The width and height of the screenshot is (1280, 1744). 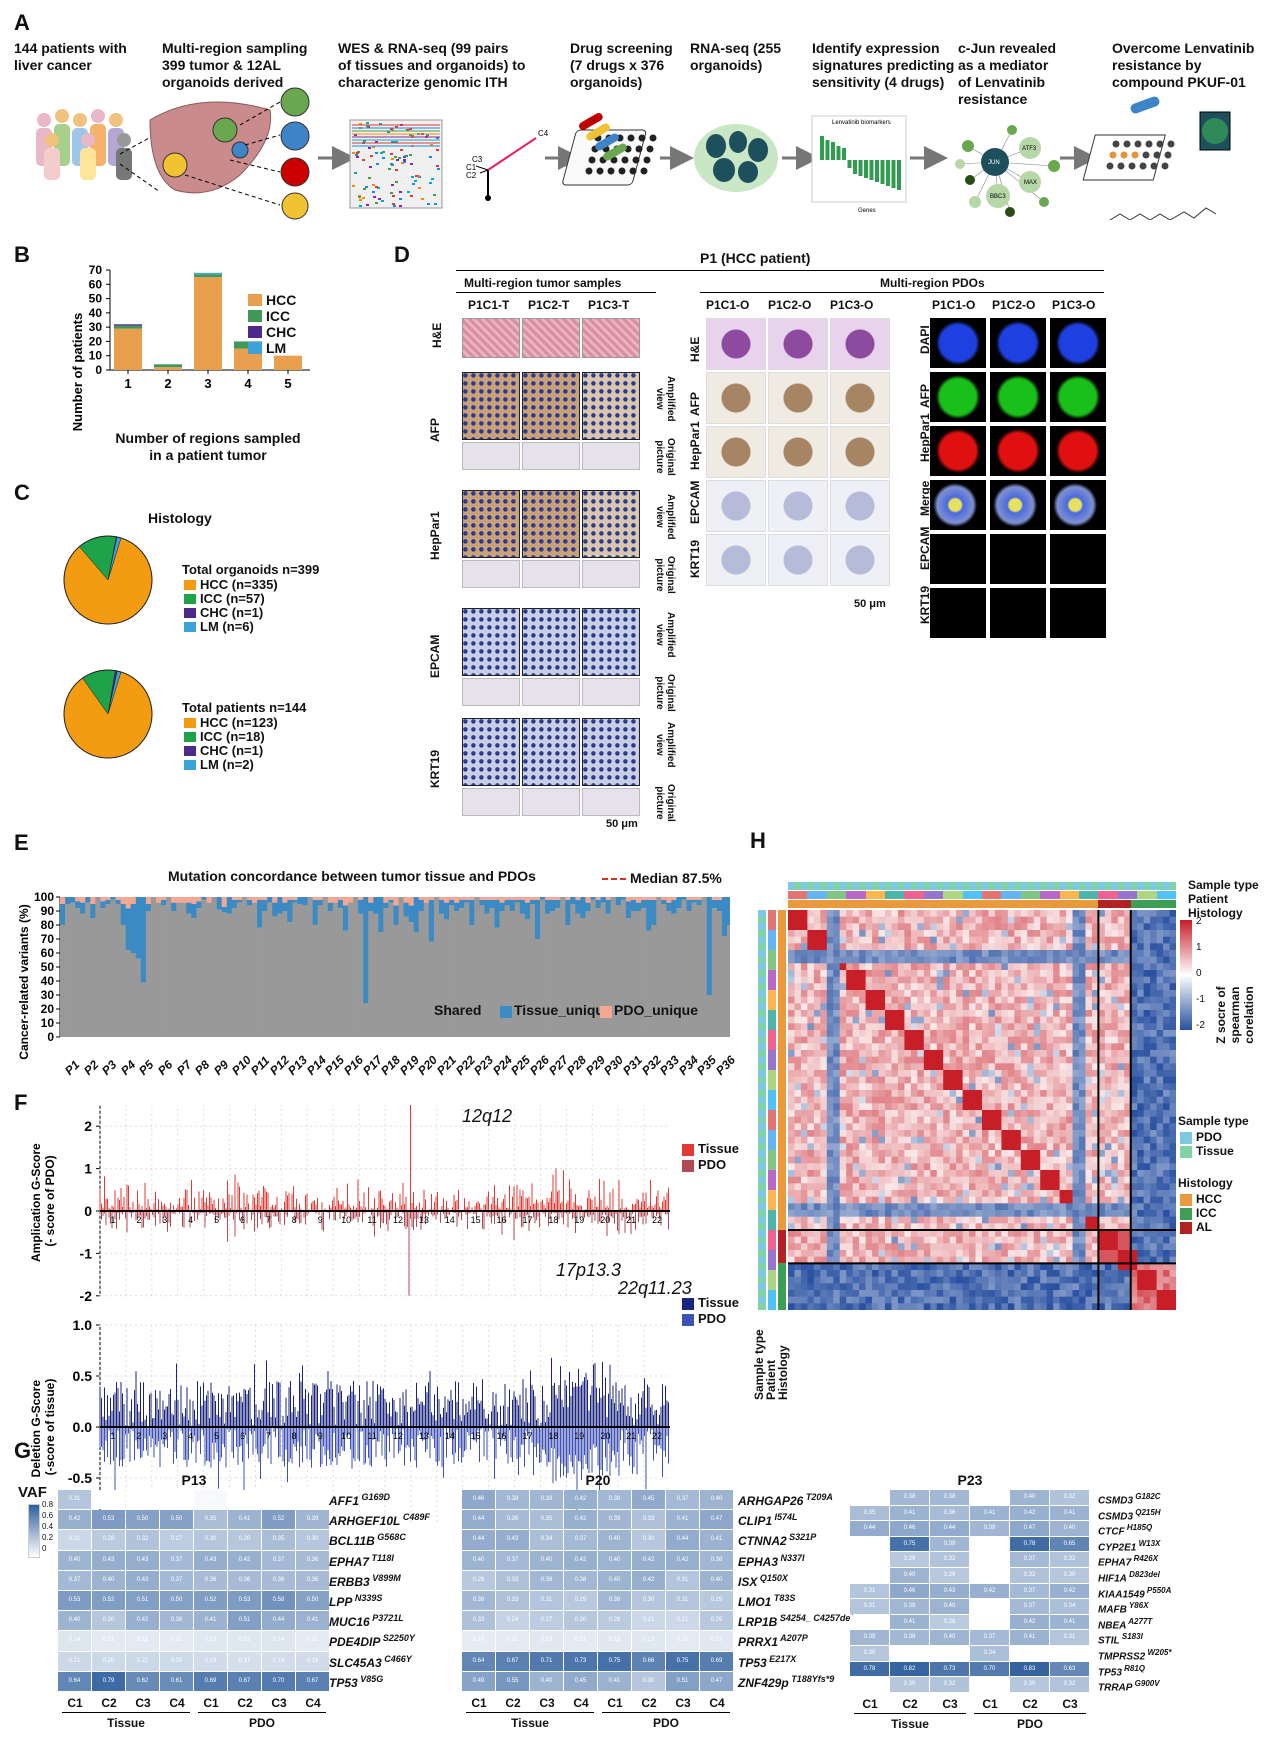 I want to click on g-gene-mutation: N339S, so click(x=367, y=1598).